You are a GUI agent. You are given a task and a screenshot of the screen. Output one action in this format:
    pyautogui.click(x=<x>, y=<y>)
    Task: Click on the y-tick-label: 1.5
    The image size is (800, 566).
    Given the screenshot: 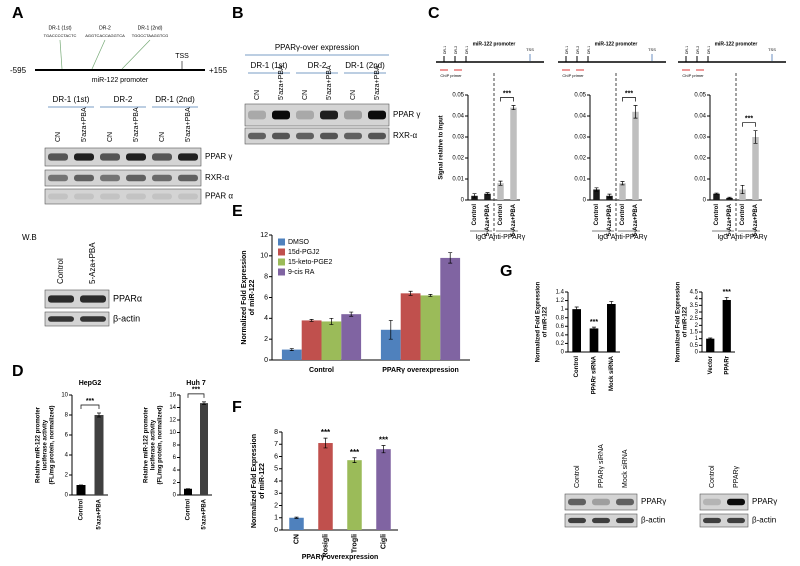 What is the action you would take?
    pyautogui.click(x=694, y=333)
    